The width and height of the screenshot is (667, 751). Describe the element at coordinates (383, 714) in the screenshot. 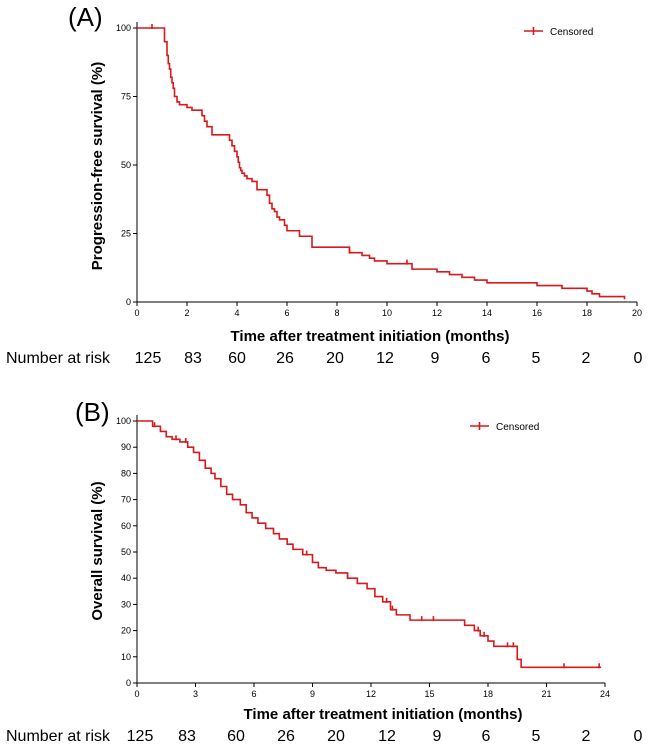

I see `panel-b-x-axis-title: Time after treatment initiation (months)` at that location.